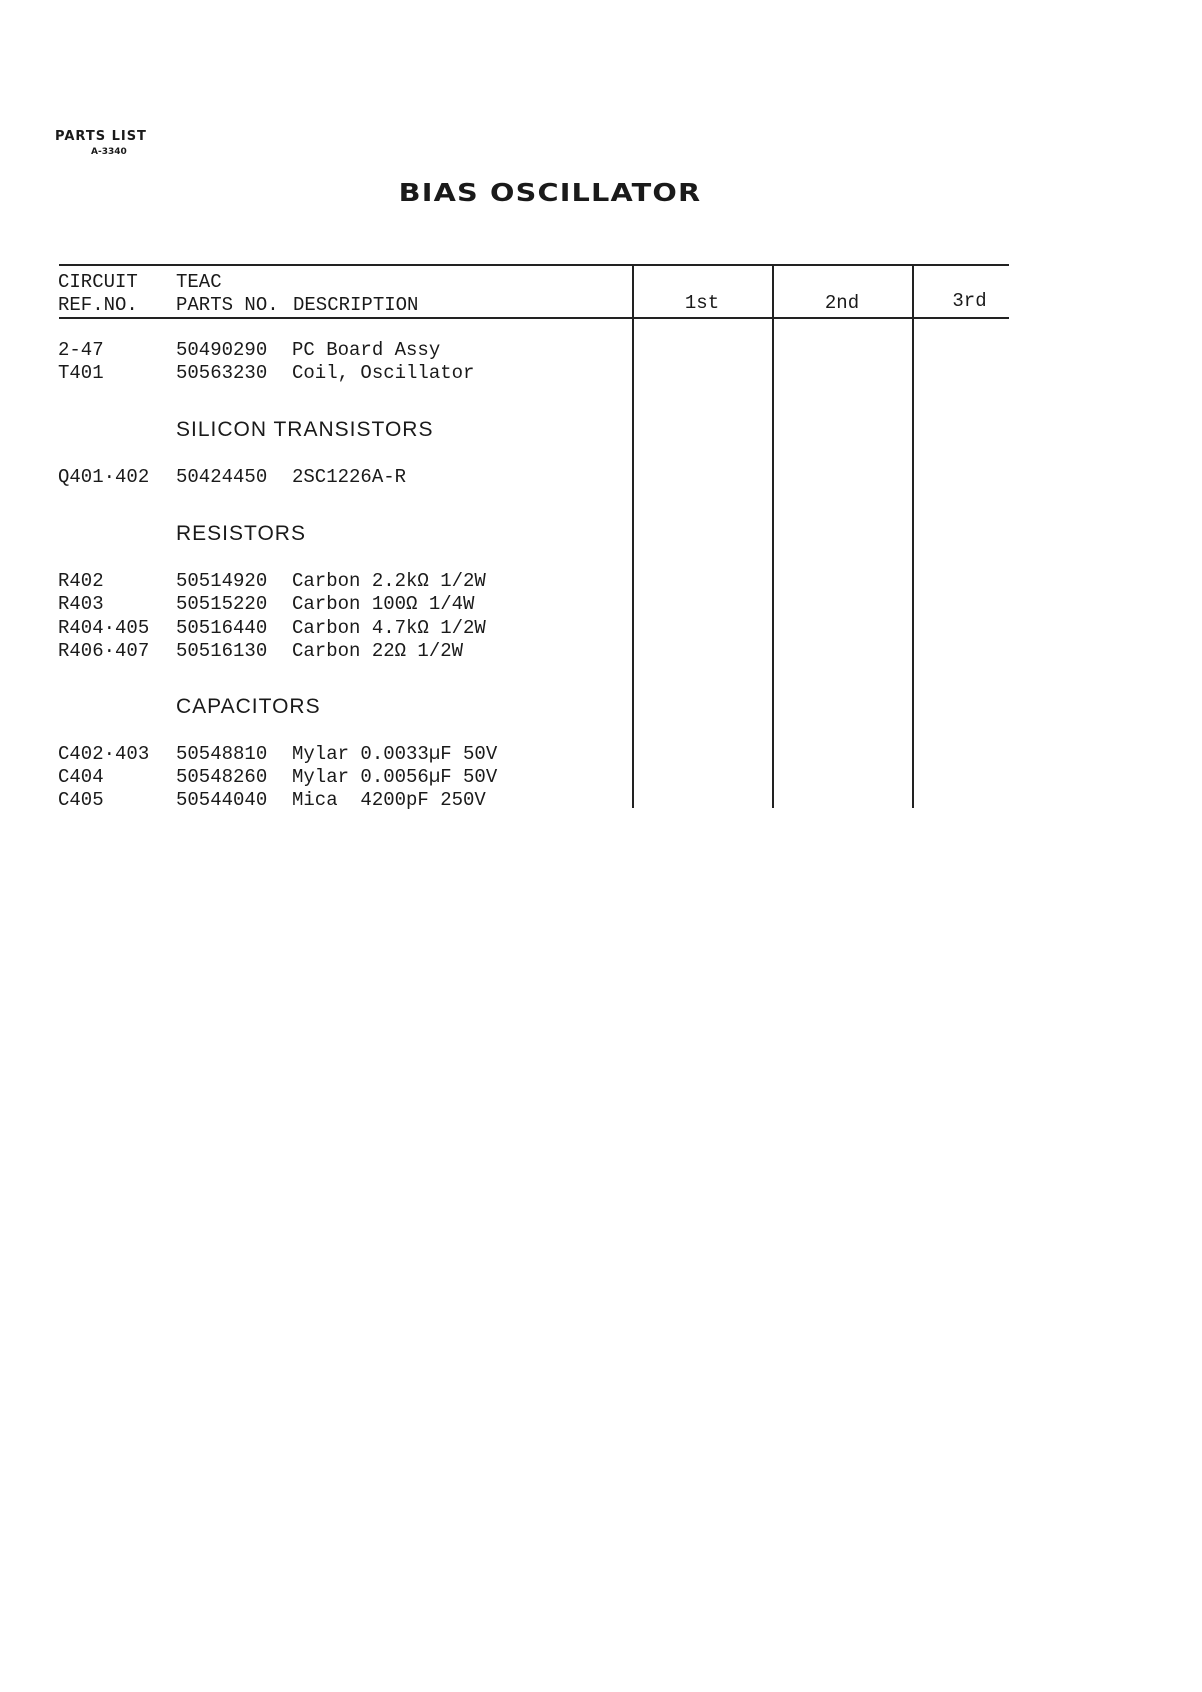  Describe the element at coordinates (395, 777) in the screenshot. I see `table-cell-desc: Mylar 0.0056µF 50V` at that location.